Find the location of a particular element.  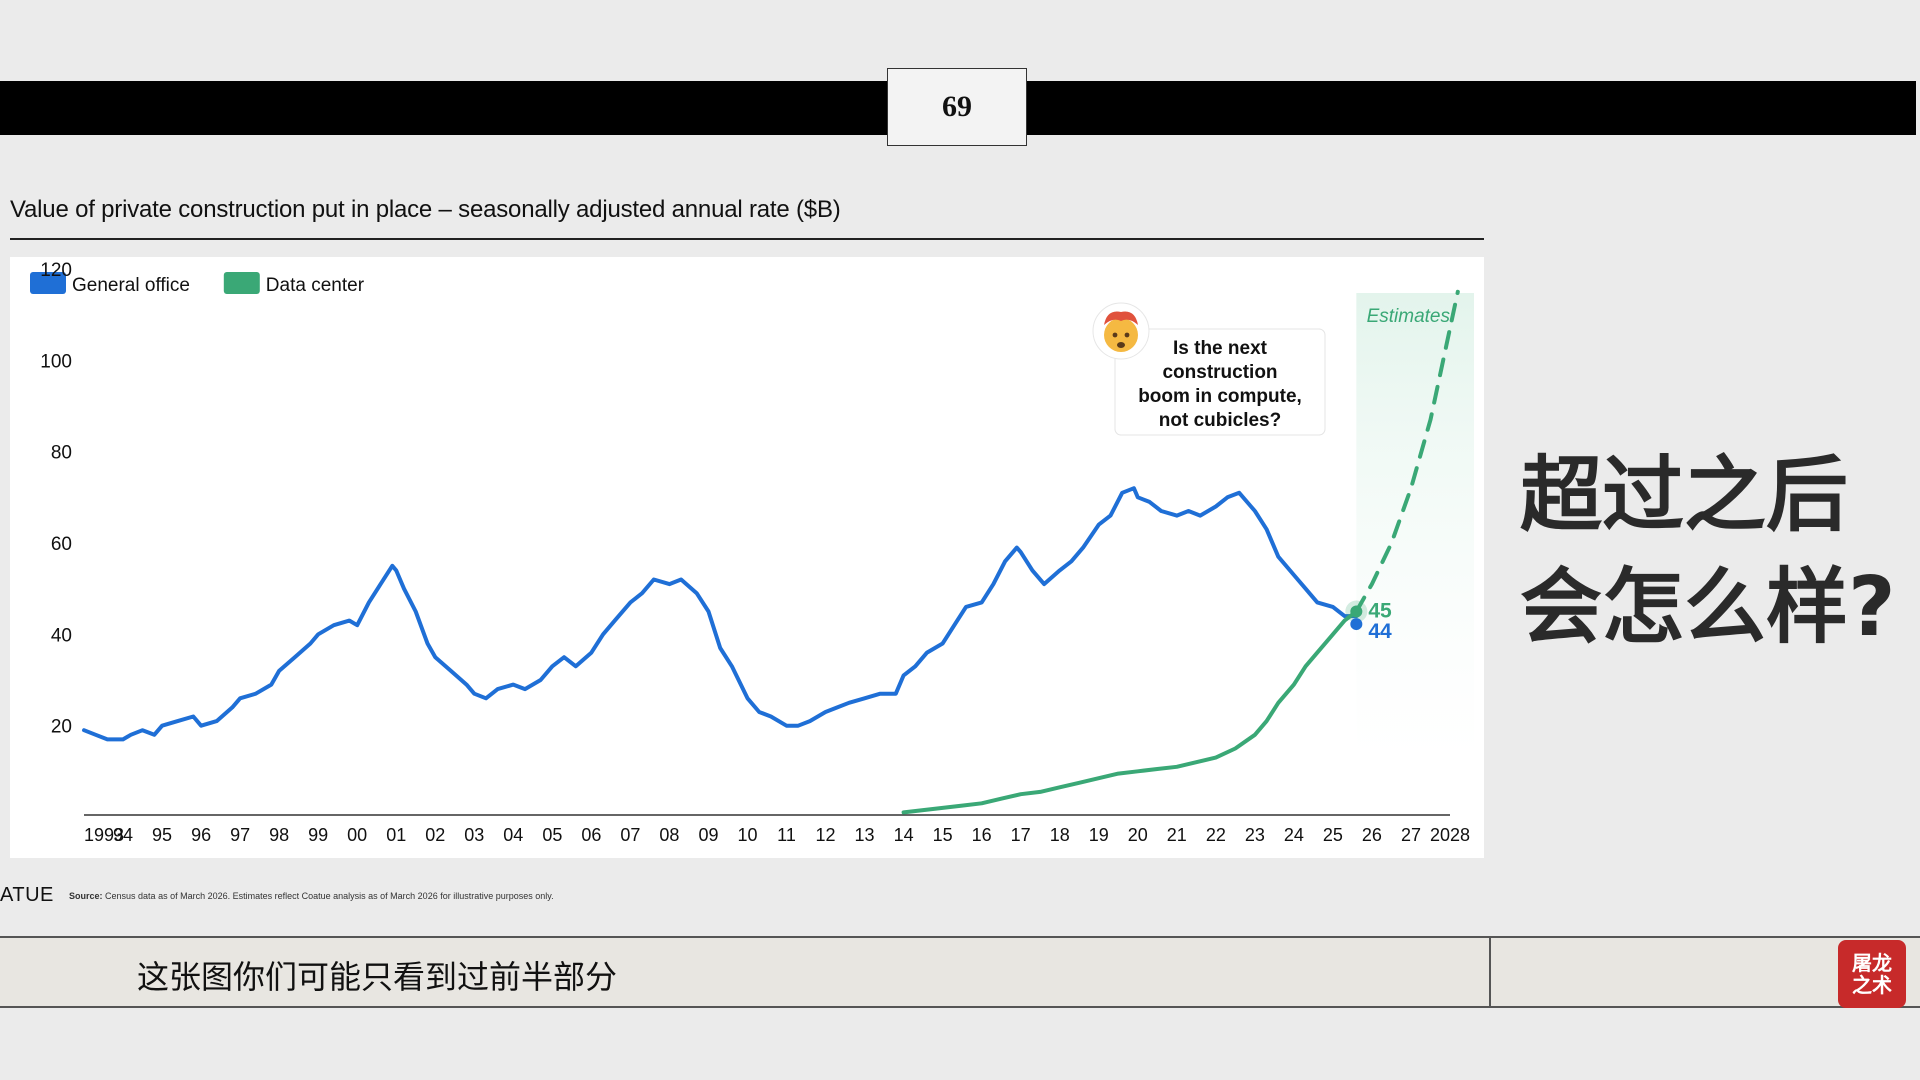

x-tick-label-25: 18 is located at coordinates (1060, 835).